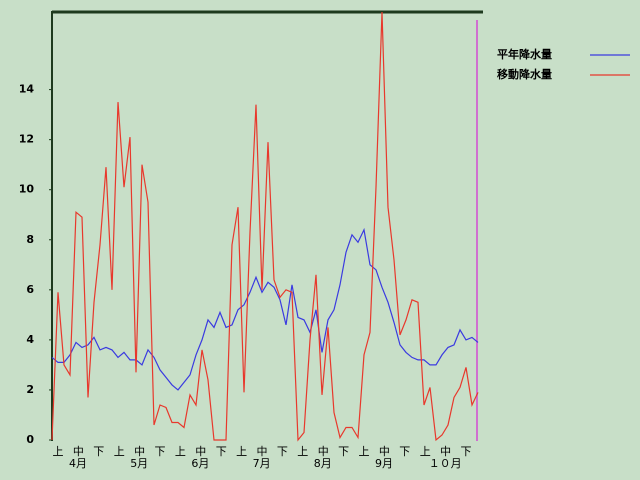  What do you see at coordinates (384, 463) in the screenshot?
I see `month-label: 9月` at bounding box center [384, 463].